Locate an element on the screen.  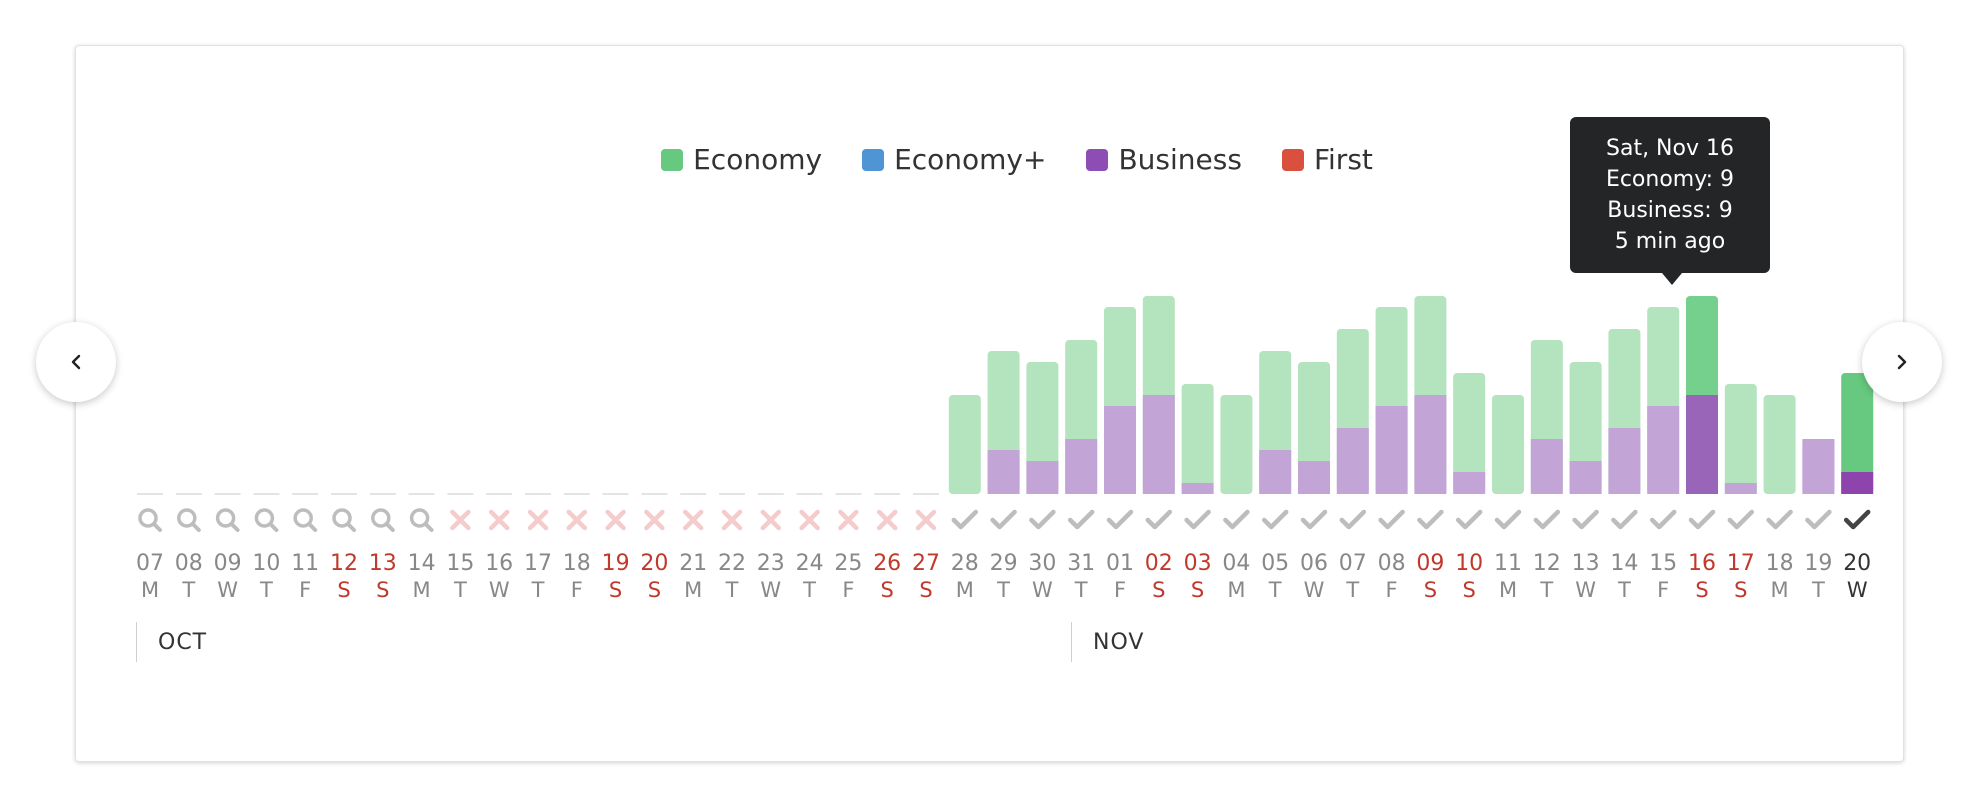
day-number-label: 19 is located at coordinates (1818, 563).